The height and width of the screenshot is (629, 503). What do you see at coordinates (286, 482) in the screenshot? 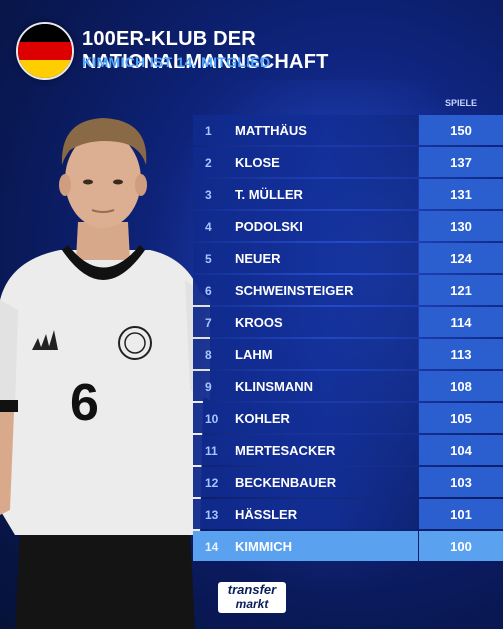
I see `player-name: BECKENBAUER` at bounding box center [286, 482].